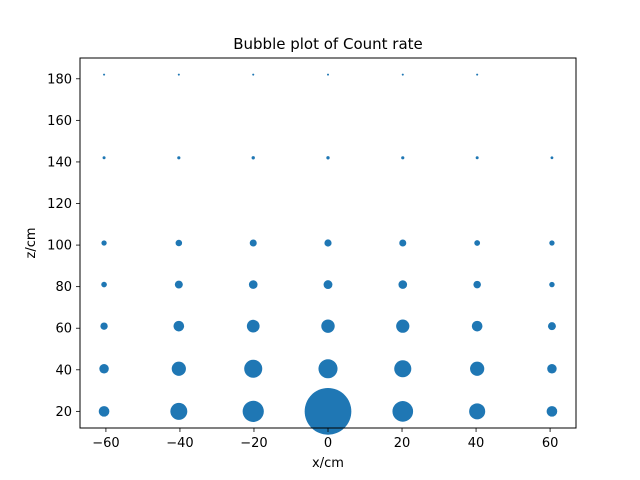  I want to click on y-tick-label: 40, so click(63, 370).